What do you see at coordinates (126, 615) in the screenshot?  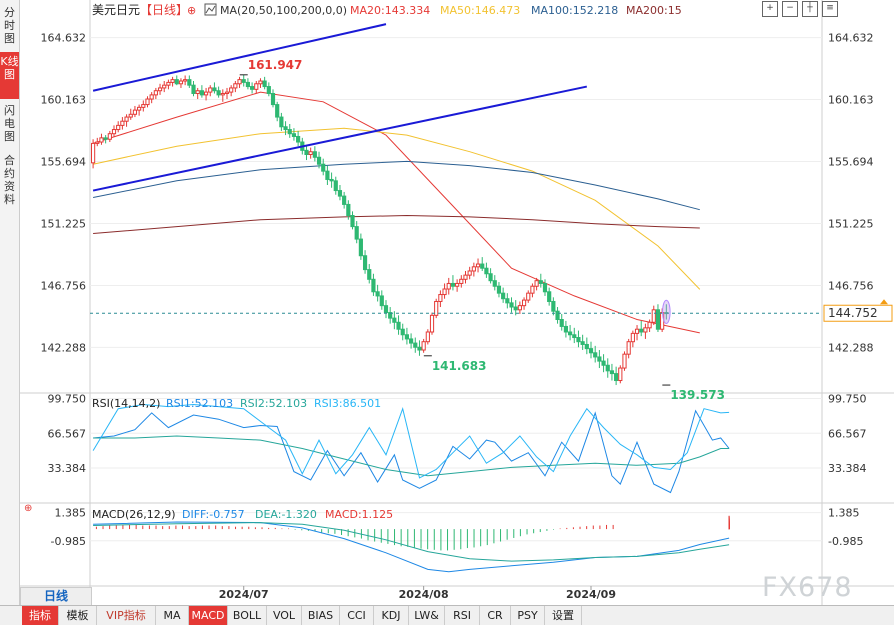 I see `tab-vip-indicators: VIP指标` at bounding box center [126, 615].